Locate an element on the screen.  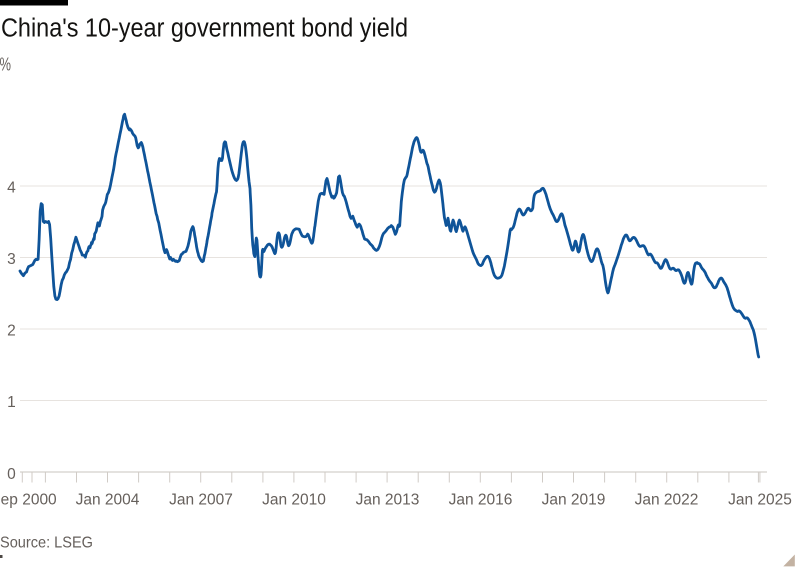
svg-text: 2 is located at coordinates (11, 331).